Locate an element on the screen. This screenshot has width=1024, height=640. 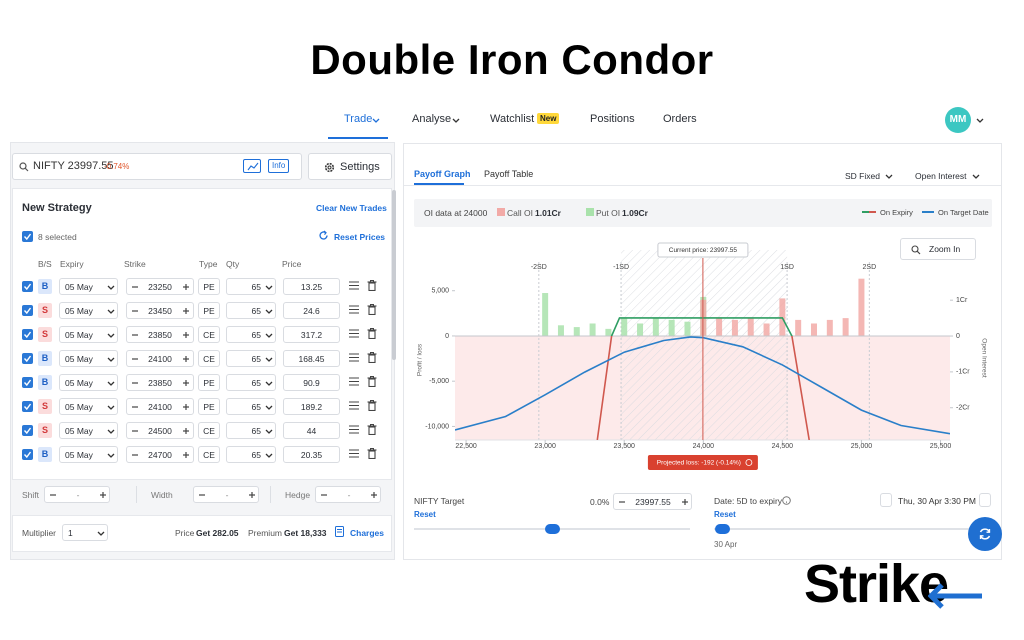
nav-item: Watchlist is located at coordinates (512, 119).